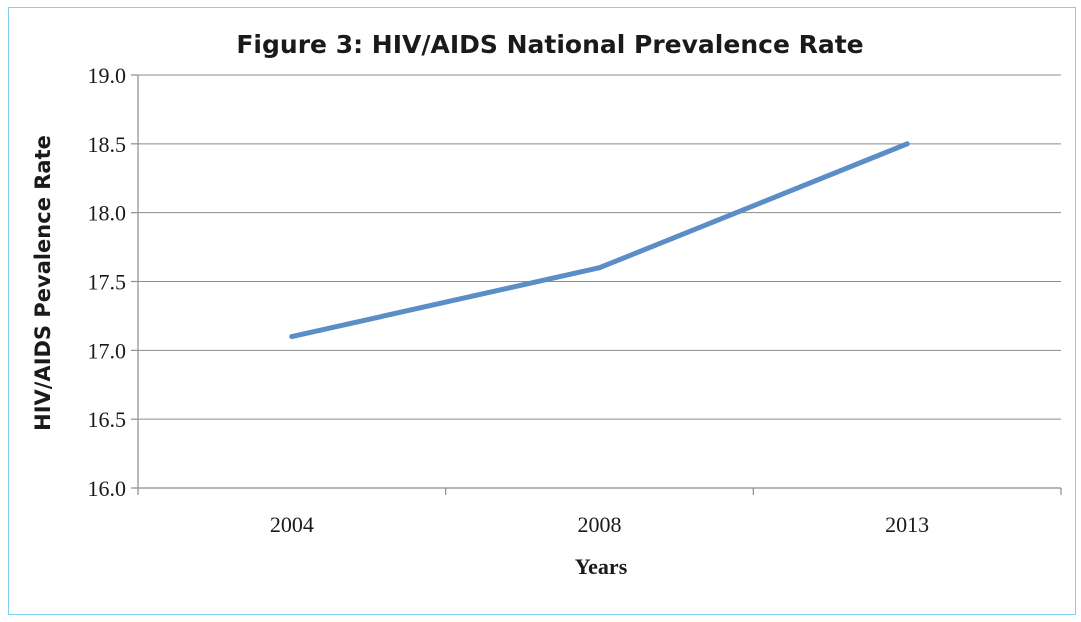 This screenshot has width=1081, height=622. I want to click on y-tick-label: 17.0, so click(107, 350).